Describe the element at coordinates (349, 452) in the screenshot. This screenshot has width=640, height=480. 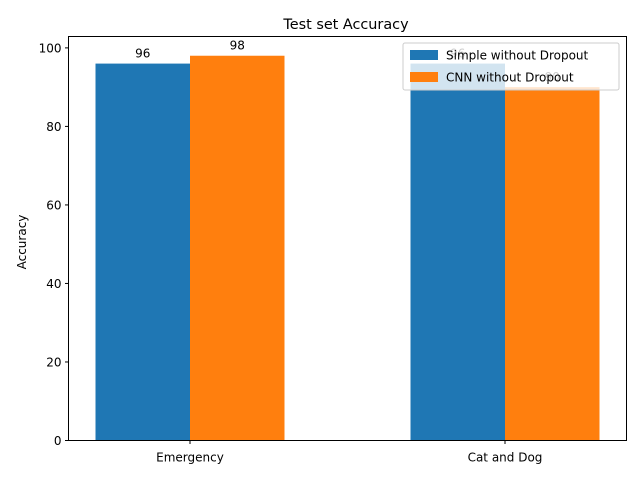
I see `x-axis: Emergency Cat and Dog` at that location.